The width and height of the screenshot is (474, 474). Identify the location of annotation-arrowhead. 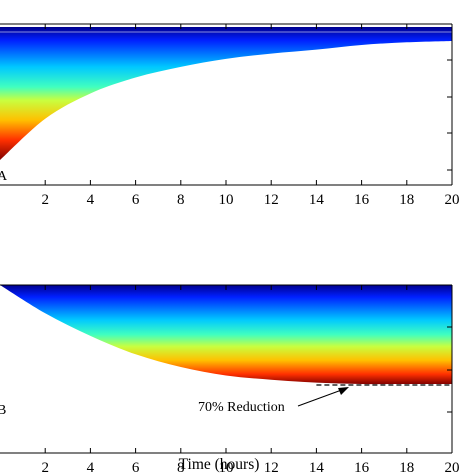
(343, 391).